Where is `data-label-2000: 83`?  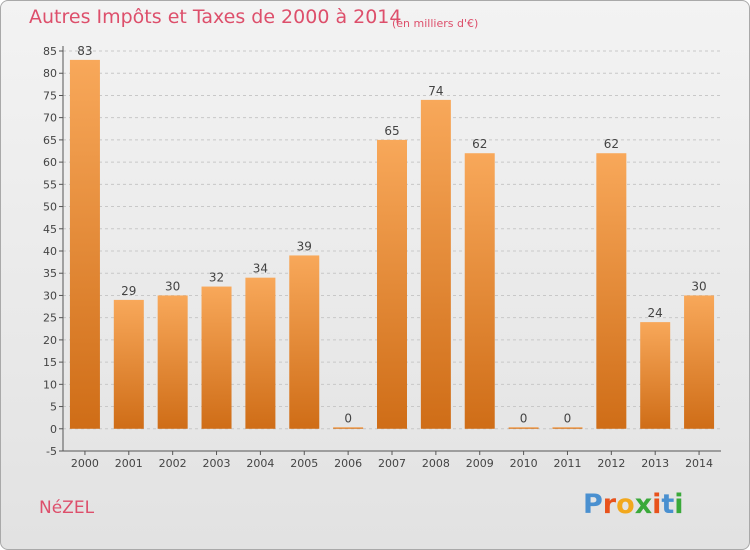
data-label-2000: 83 is located at coordinates (84, 51).